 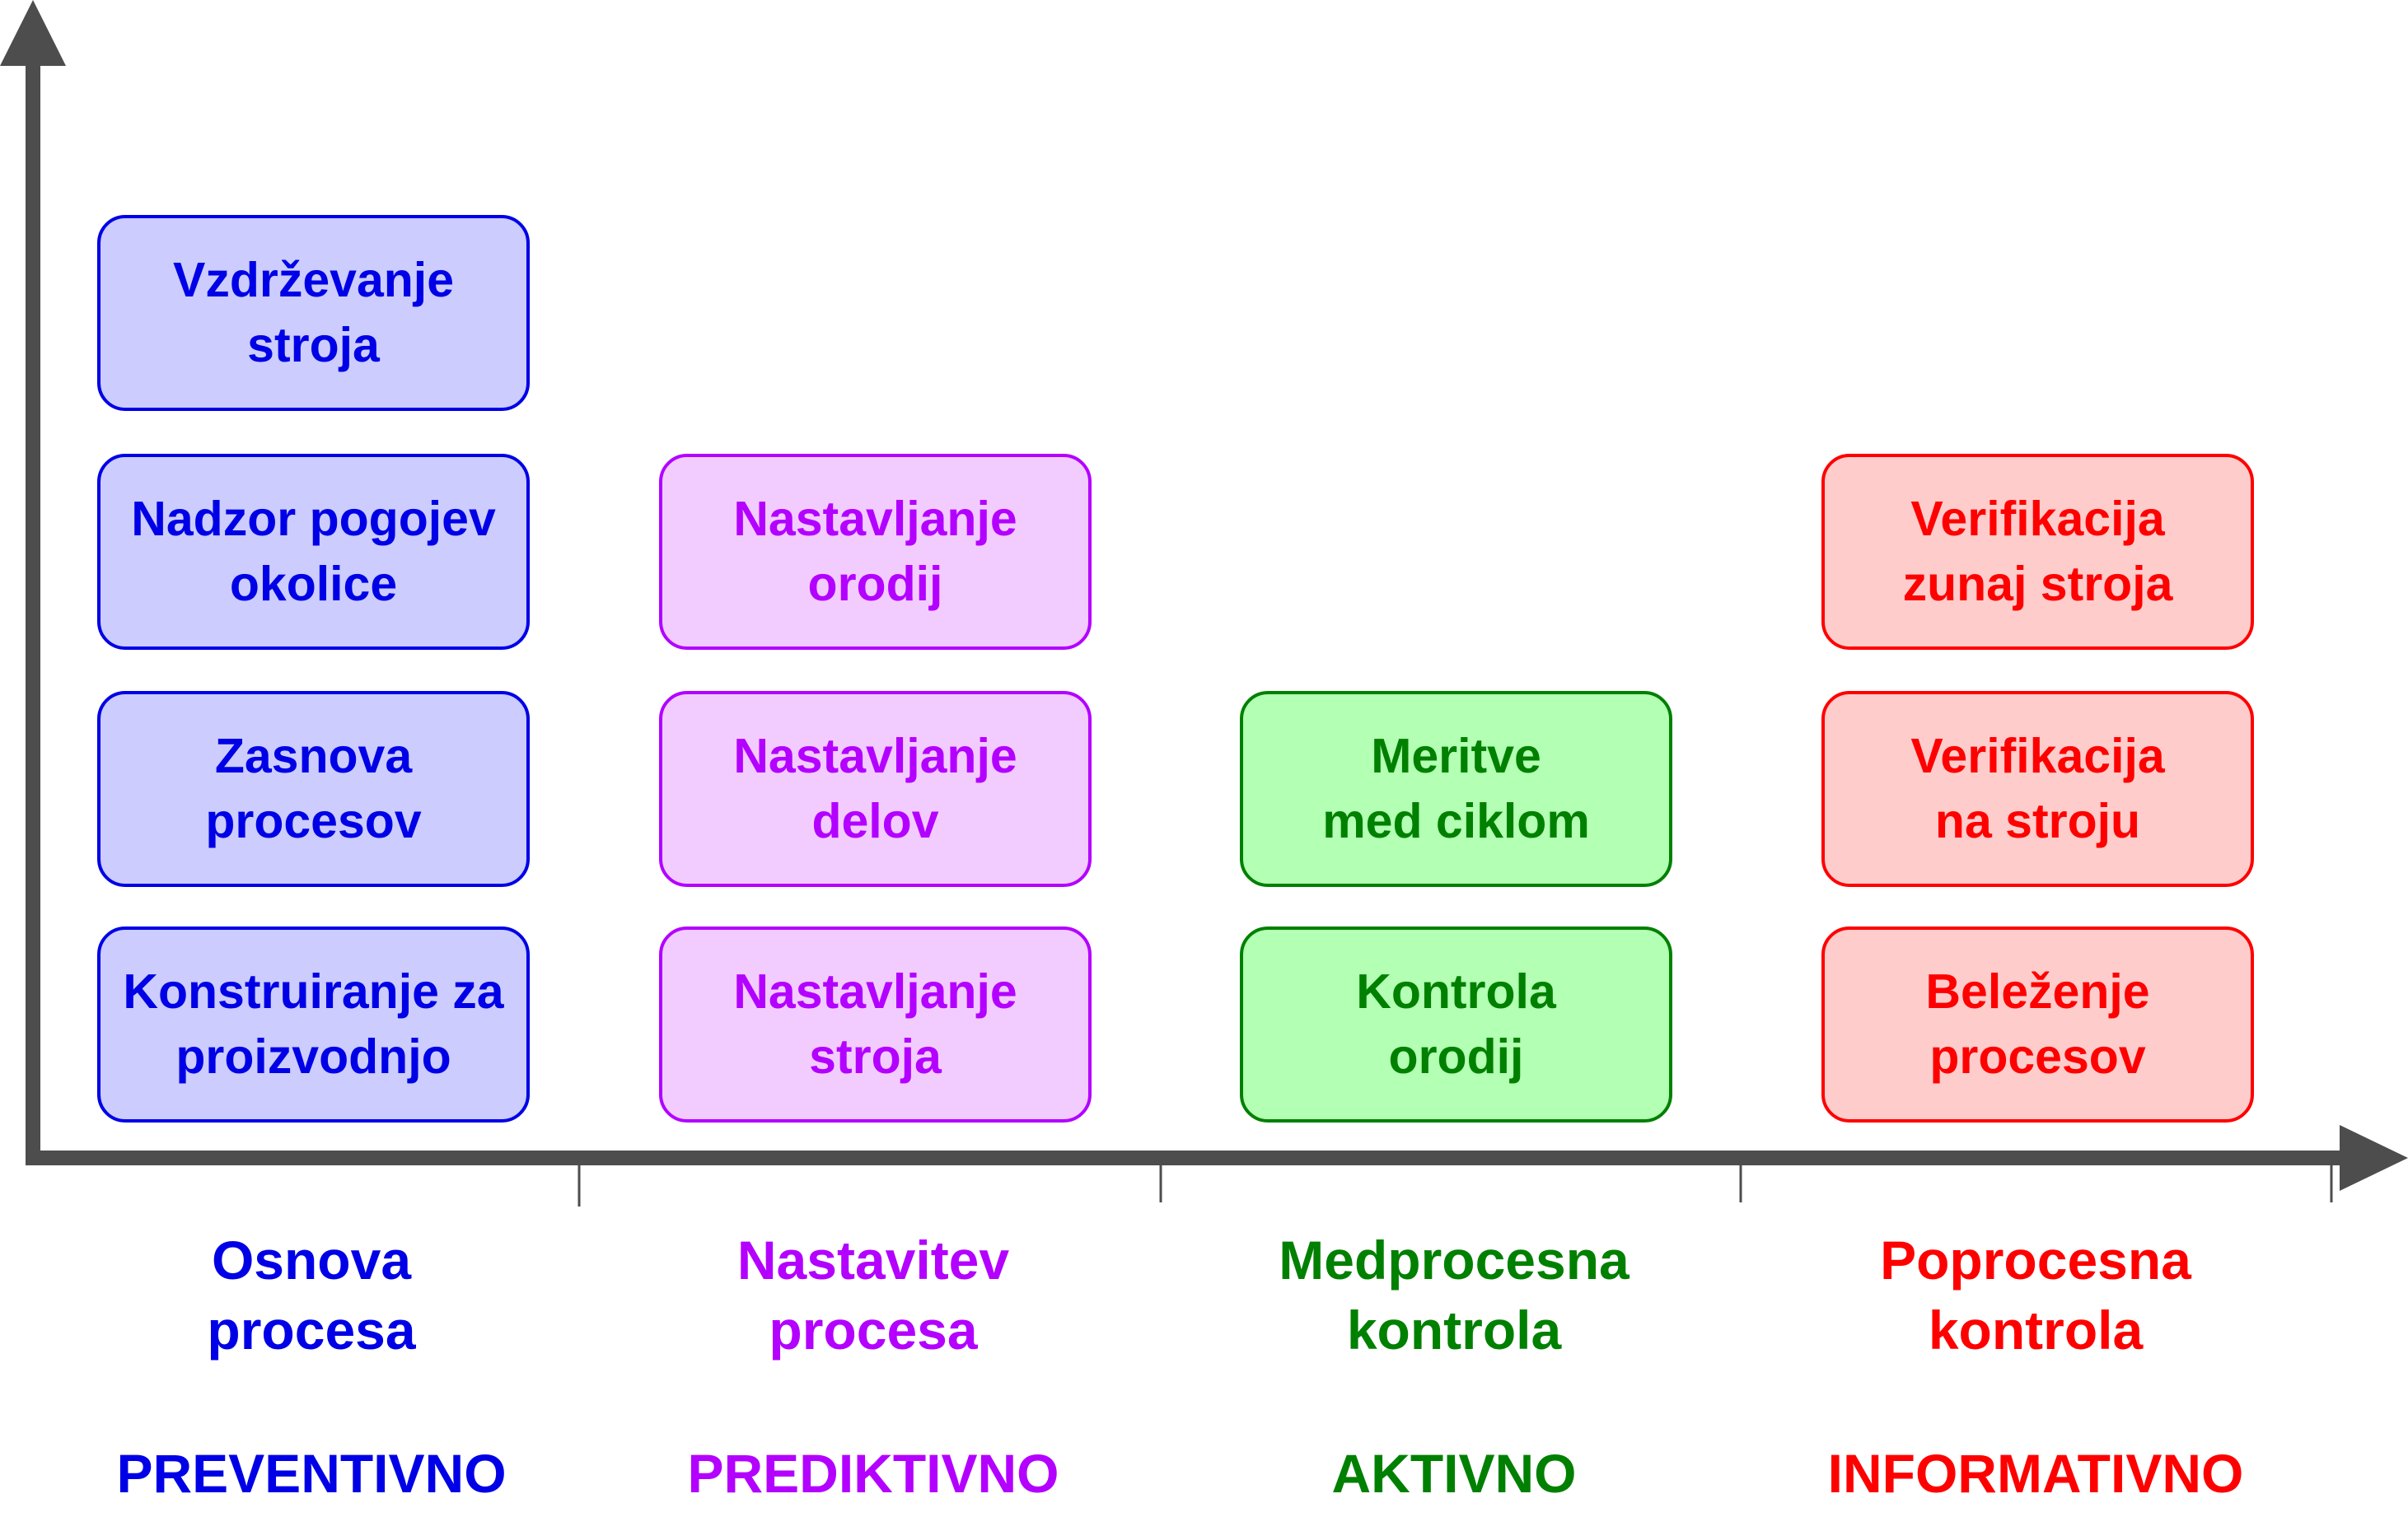 What do you see at coordinates (2035, 1474) in the screenshot?
I see `type-label-informativno: INFORMATIVNO` at bounding box center [2035, 1474].